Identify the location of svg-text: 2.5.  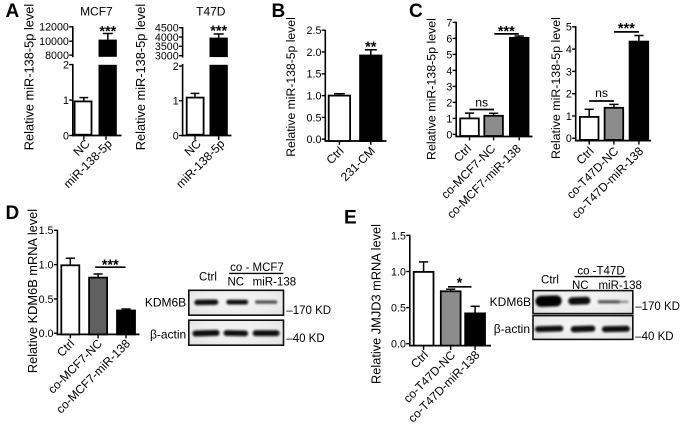
(314, 31).